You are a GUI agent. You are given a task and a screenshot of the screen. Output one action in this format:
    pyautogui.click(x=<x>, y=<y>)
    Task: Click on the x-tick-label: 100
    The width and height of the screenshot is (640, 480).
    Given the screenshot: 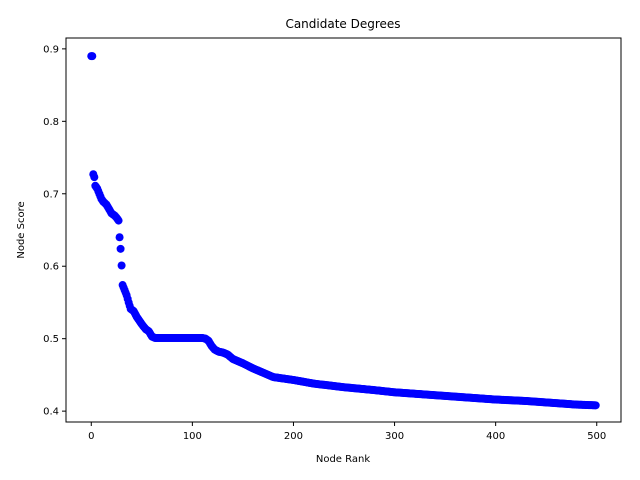 What is the action you would take?
    pyautogui.click(x=192, y=436)
    